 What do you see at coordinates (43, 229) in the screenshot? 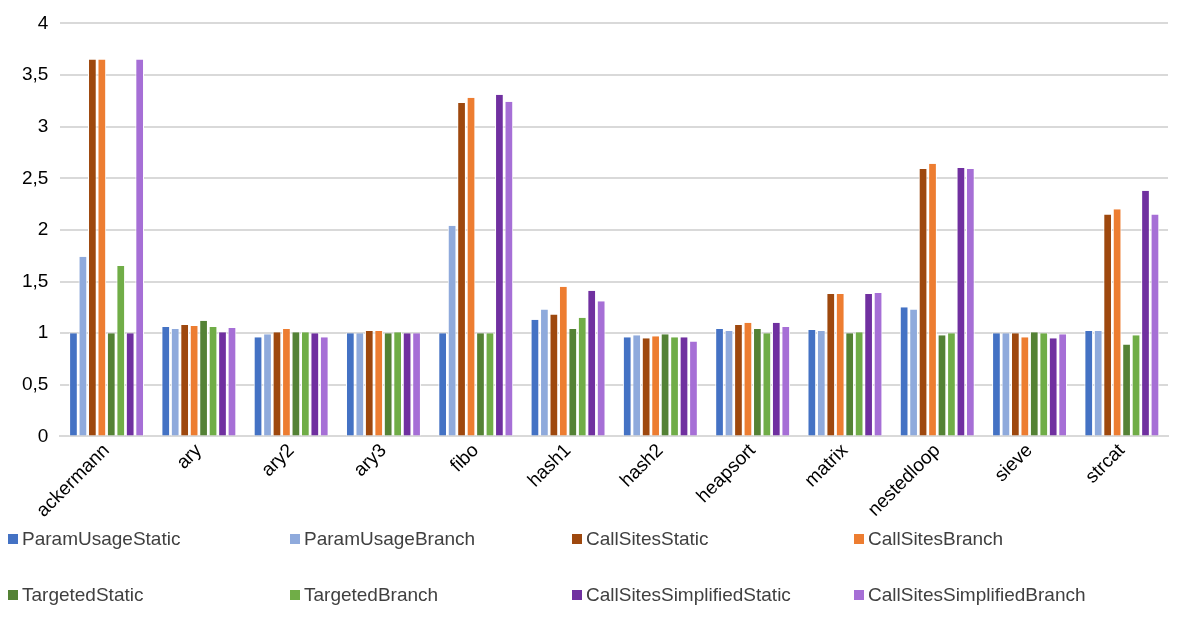
I see `y-tick-label: 2` at bounding box center [43, 229].